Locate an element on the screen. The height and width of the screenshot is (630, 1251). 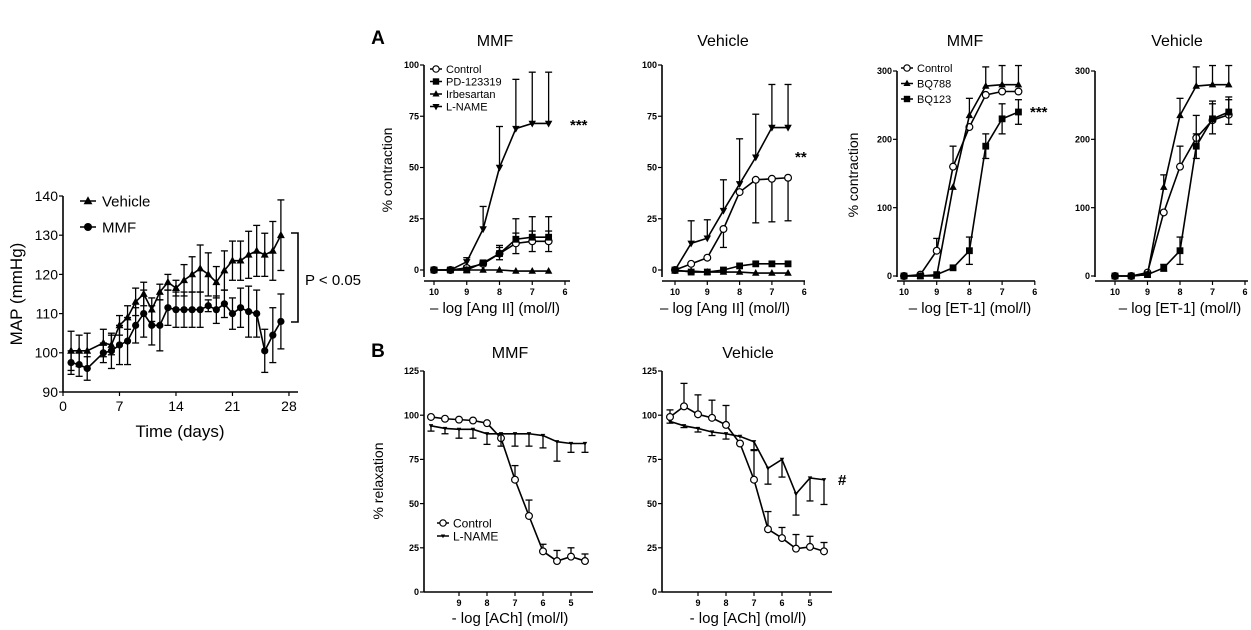
series-vehicle is located at coordinates (176, 285).